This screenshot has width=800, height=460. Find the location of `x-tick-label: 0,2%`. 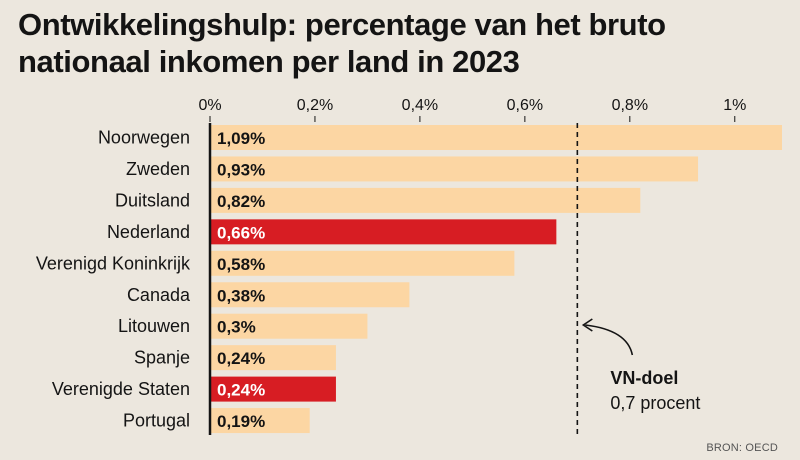

x-tick-label: 0,2% is located at coordinates (315, 105).